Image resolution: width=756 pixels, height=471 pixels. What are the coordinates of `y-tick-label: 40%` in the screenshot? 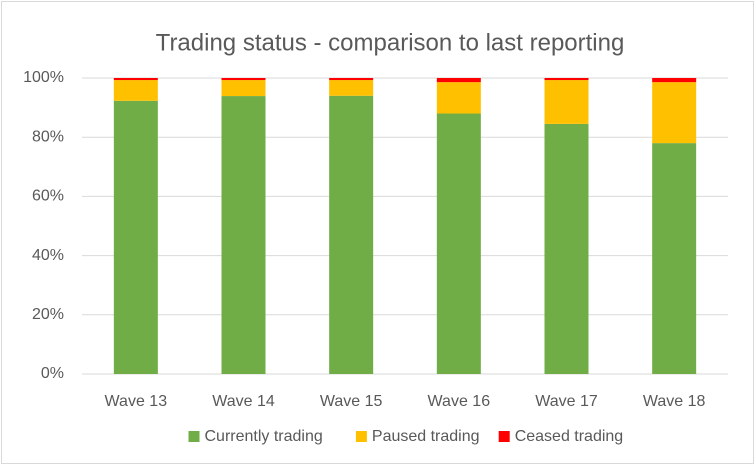 It's located at (48, 255).